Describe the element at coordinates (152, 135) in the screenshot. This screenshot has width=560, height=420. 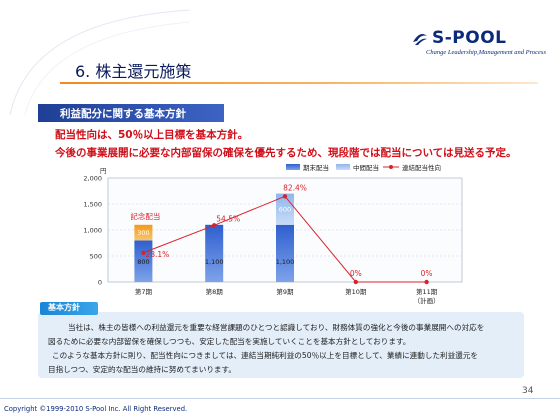
I see `policy-line-1: 配当性向は、50％以上目標を基本方針。` at that location.